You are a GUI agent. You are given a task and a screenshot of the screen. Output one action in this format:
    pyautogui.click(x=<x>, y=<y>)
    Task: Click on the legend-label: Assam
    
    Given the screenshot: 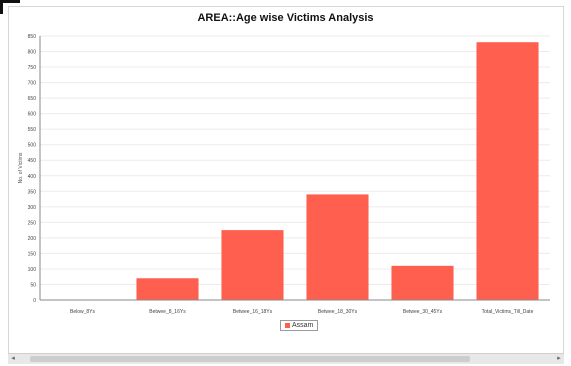 What is the action you would take?
    pyautogui.click(x=303, y=325)
    